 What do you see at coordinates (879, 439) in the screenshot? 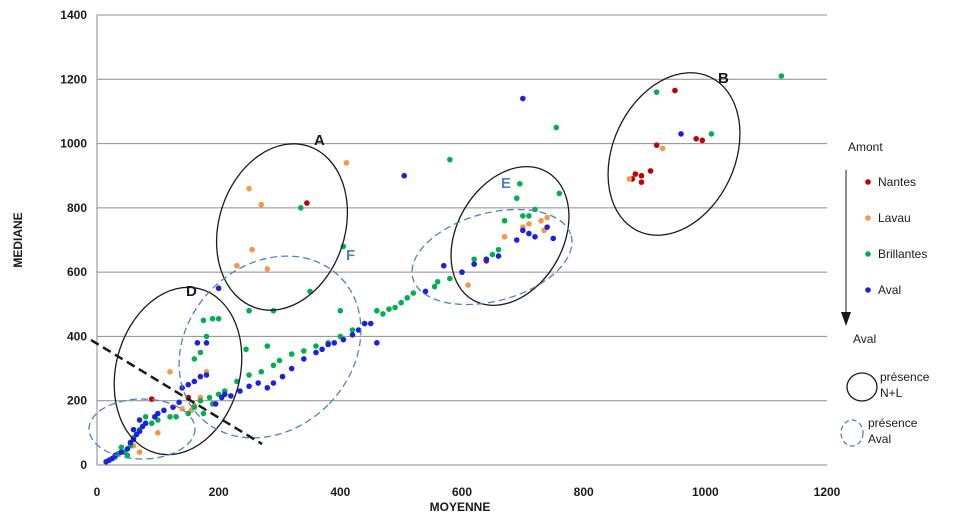
I see `legend-presence-aval-line2: Aval` at bounding box center [879, 439].